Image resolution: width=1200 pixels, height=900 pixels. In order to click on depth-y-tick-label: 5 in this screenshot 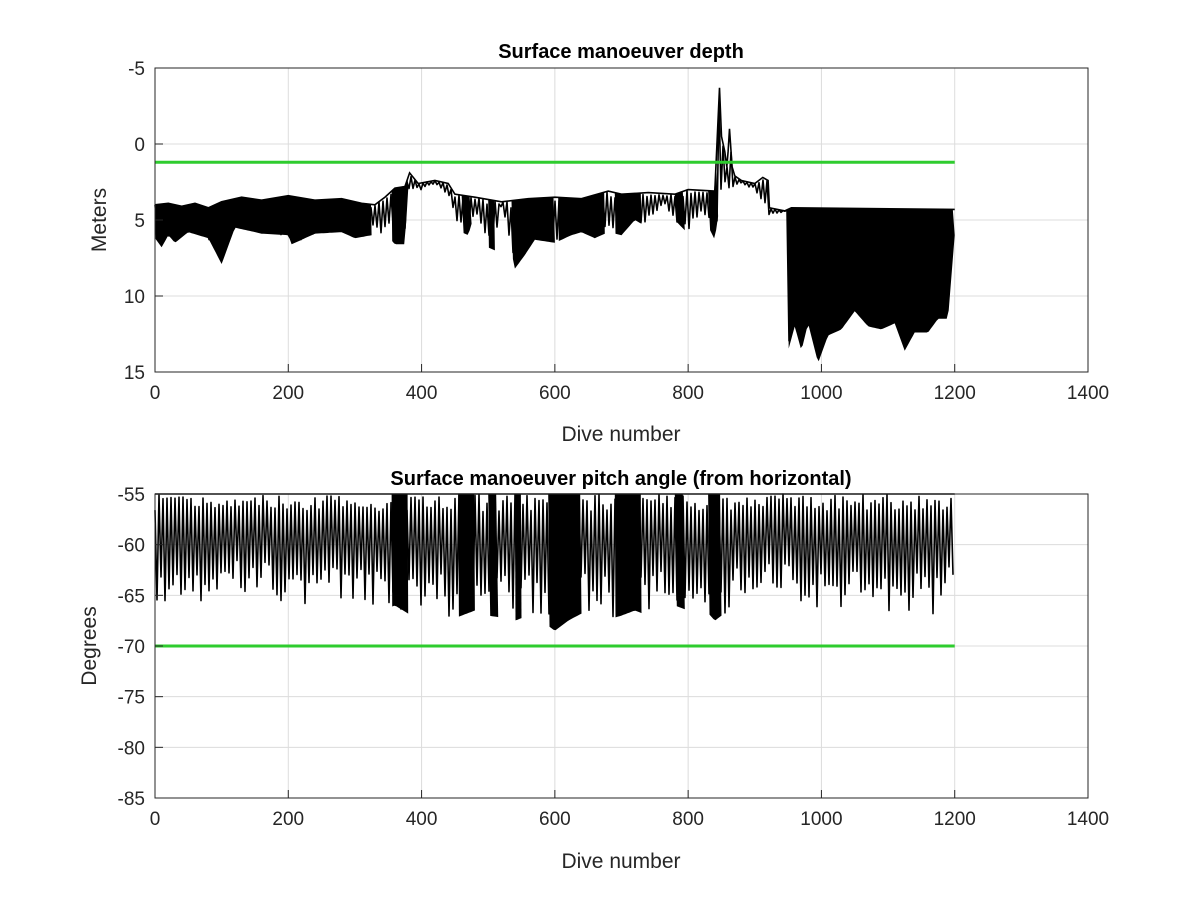, I will do `click(139, 221)`.